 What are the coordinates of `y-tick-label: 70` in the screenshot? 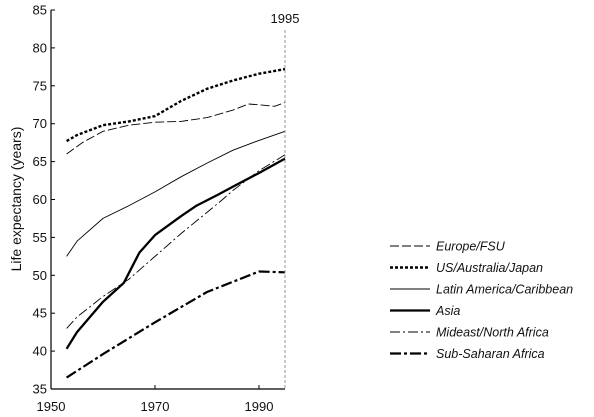 It's located at (40, 123).